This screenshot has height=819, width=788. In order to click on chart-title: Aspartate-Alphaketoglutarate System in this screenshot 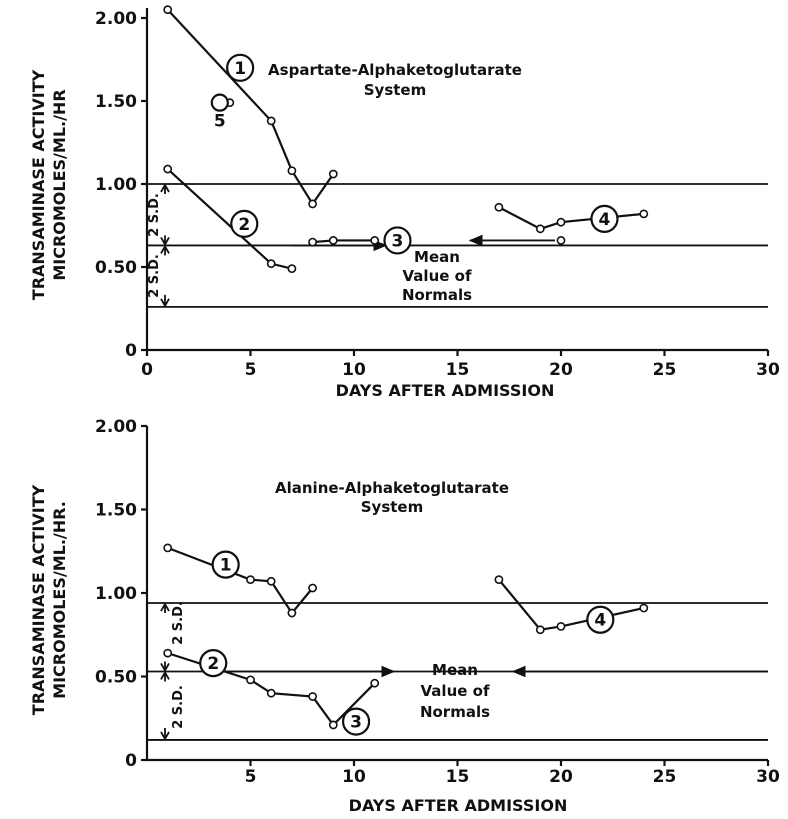, I will do `click(395, 80)`.